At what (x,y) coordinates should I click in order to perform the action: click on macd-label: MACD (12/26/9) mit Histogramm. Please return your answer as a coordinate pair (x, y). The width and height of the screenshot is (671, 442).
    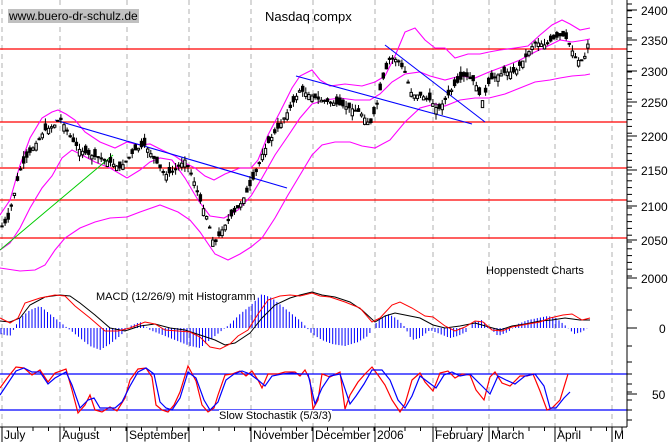
    Looking at the image, I should click on (176, 297).